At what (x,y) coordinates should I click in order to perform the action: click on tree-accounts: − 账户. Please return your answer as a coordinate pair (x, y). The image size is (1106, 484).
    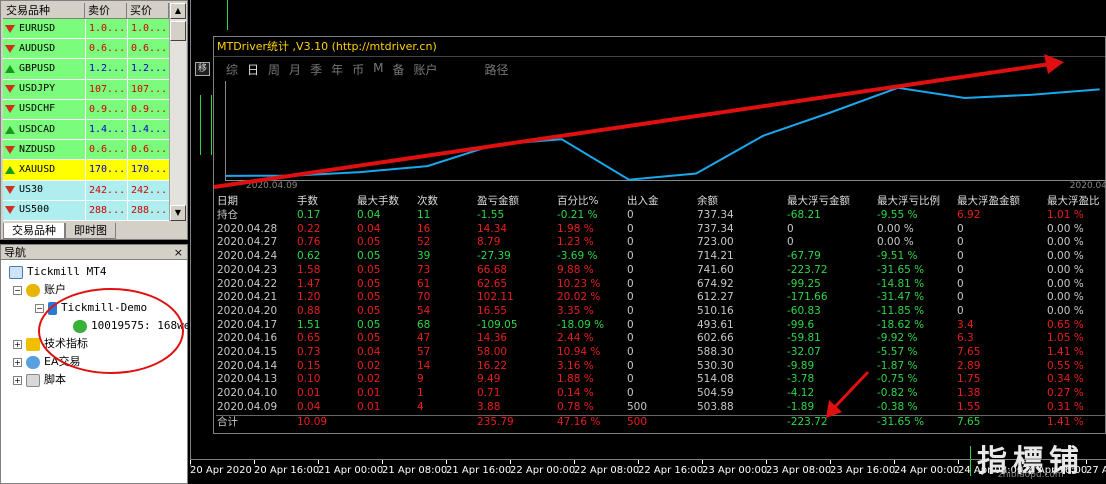
    Looking at the image, I should click on (39, 290).